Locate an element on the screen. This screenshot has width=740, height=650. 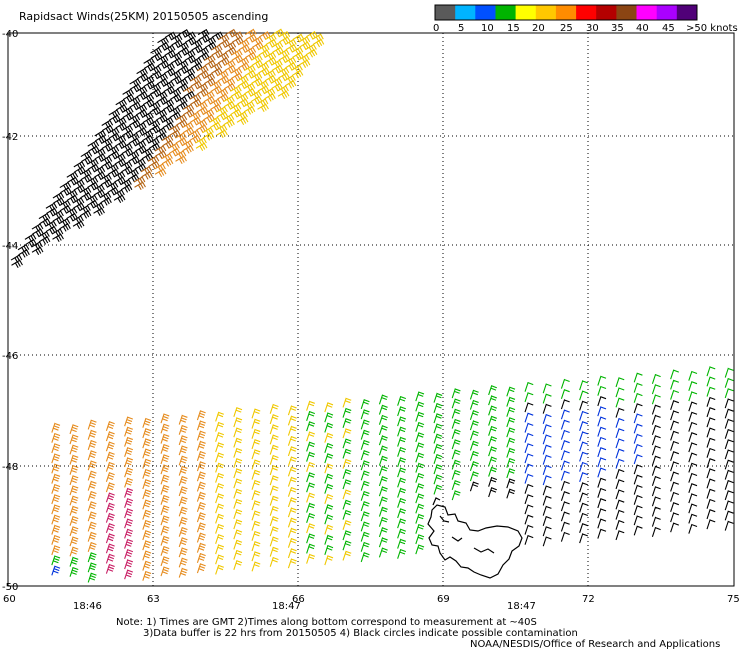
speed-legend-labels: 0 5 10 15 20 25 30 35 40 45 >50 knots is located at coordinates (585, 28).